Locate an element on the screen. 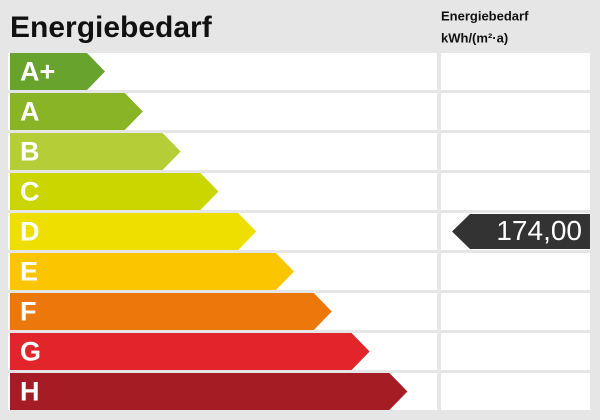  class-label: F is located at coordinates (28, 312).